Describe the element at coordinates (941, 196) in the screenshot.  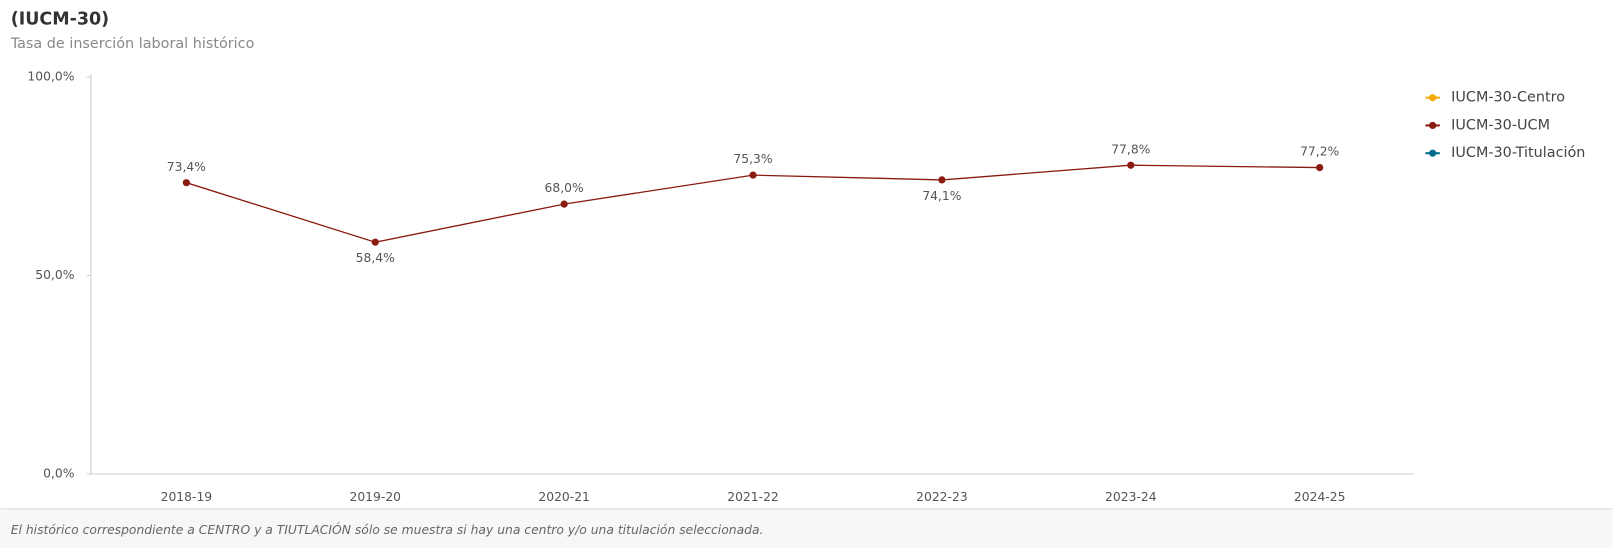
I see `data-label: 74,1%` at that location.